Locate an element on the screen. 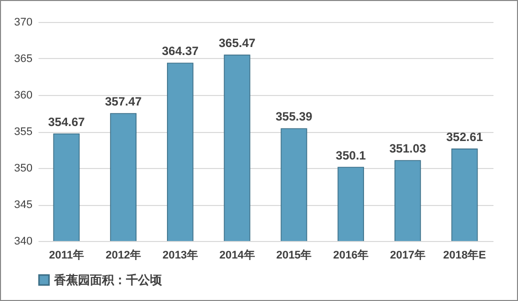  x-tick-label: 2018年E is located at coordinates (464, 255).